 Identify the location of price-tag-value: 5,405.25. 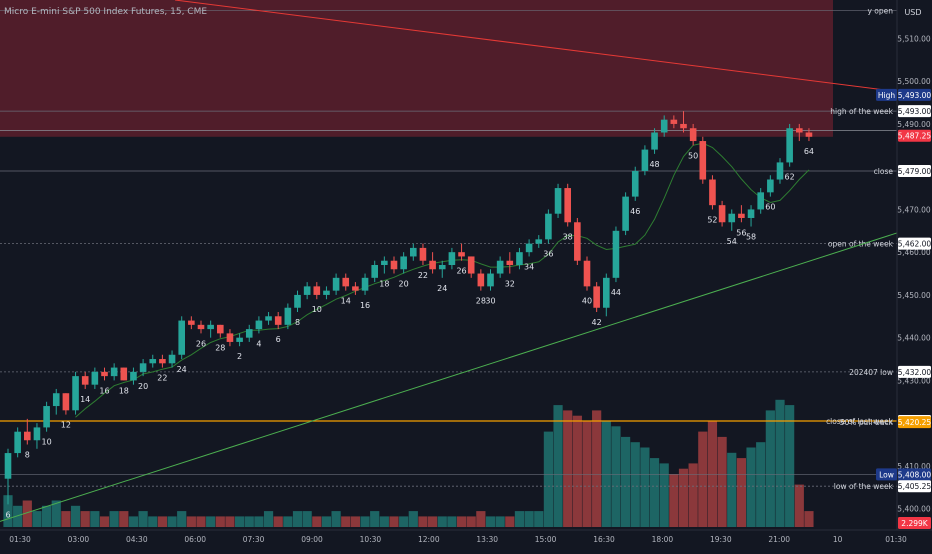
(915, 486).